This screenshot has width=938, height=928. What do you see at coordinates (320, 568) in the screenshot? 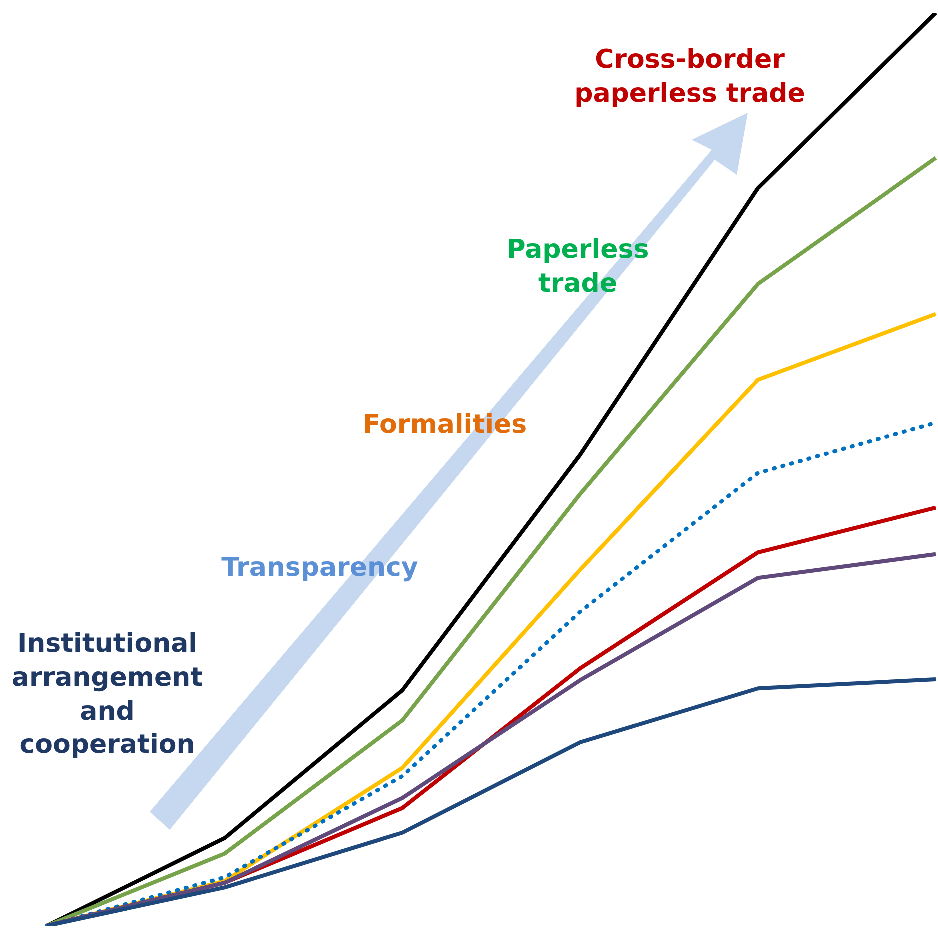
I see `annotation: Transparency` at bounding box center [320, 568].